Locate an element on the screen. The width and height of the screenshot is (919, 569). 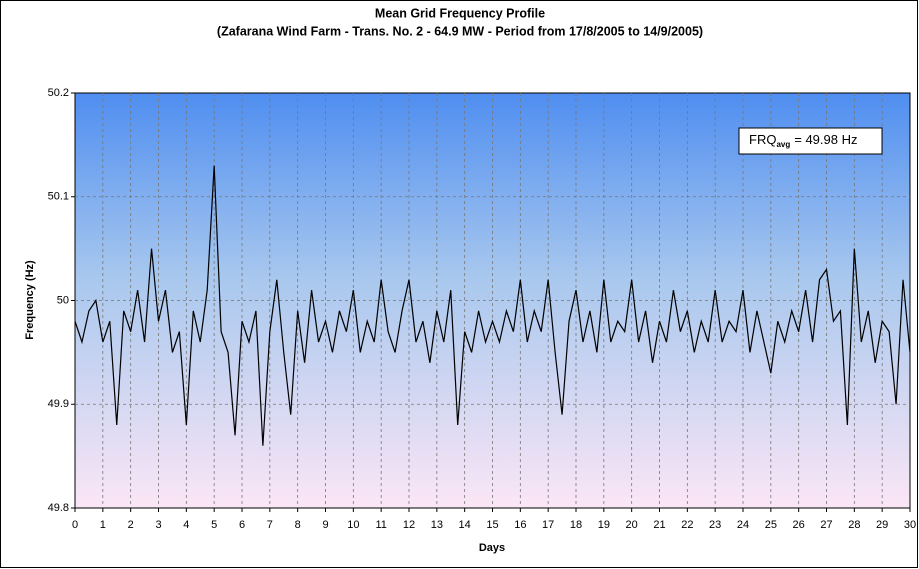
annotation: FRQavg = 49.98 Hz is located at coordinates (803, 140).